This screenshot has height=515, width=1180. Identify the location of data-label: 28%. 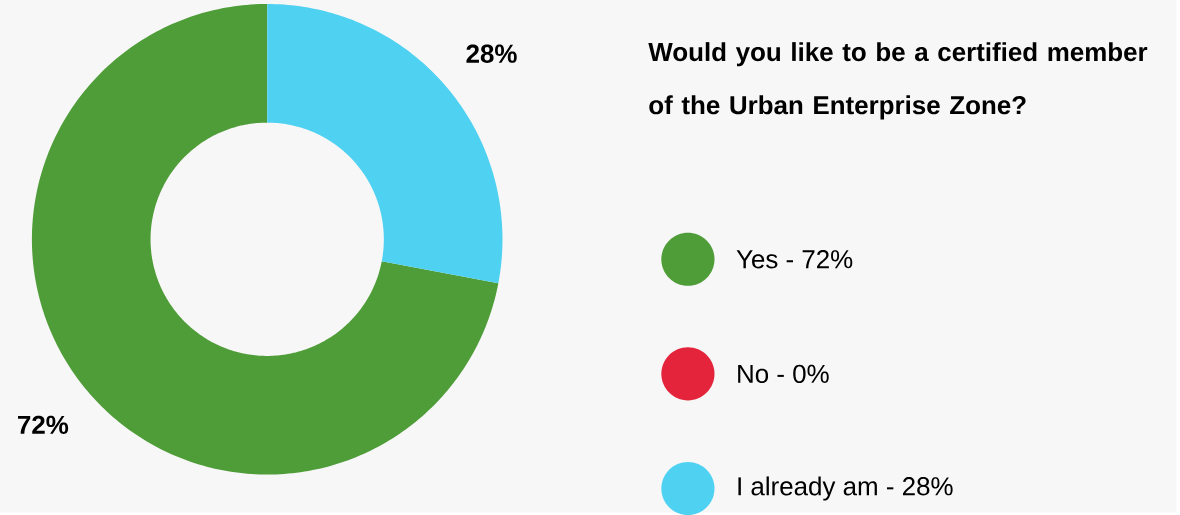
(491, 53).